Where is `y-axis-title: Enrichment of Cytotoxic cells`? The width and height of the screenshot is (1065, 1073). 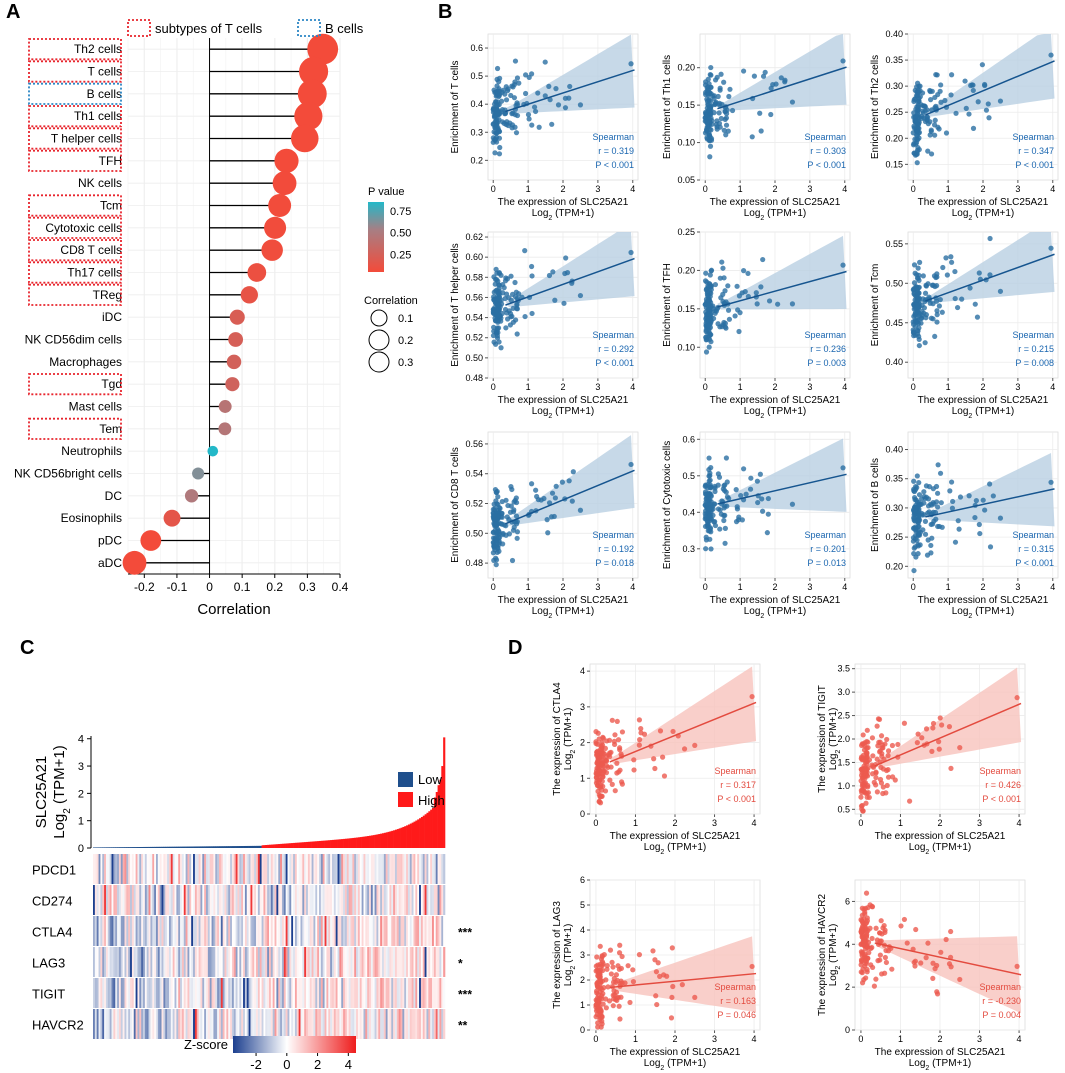 y-axis-title: Enrichment of Cytotoxic cells is located at coordinates (667, 505).